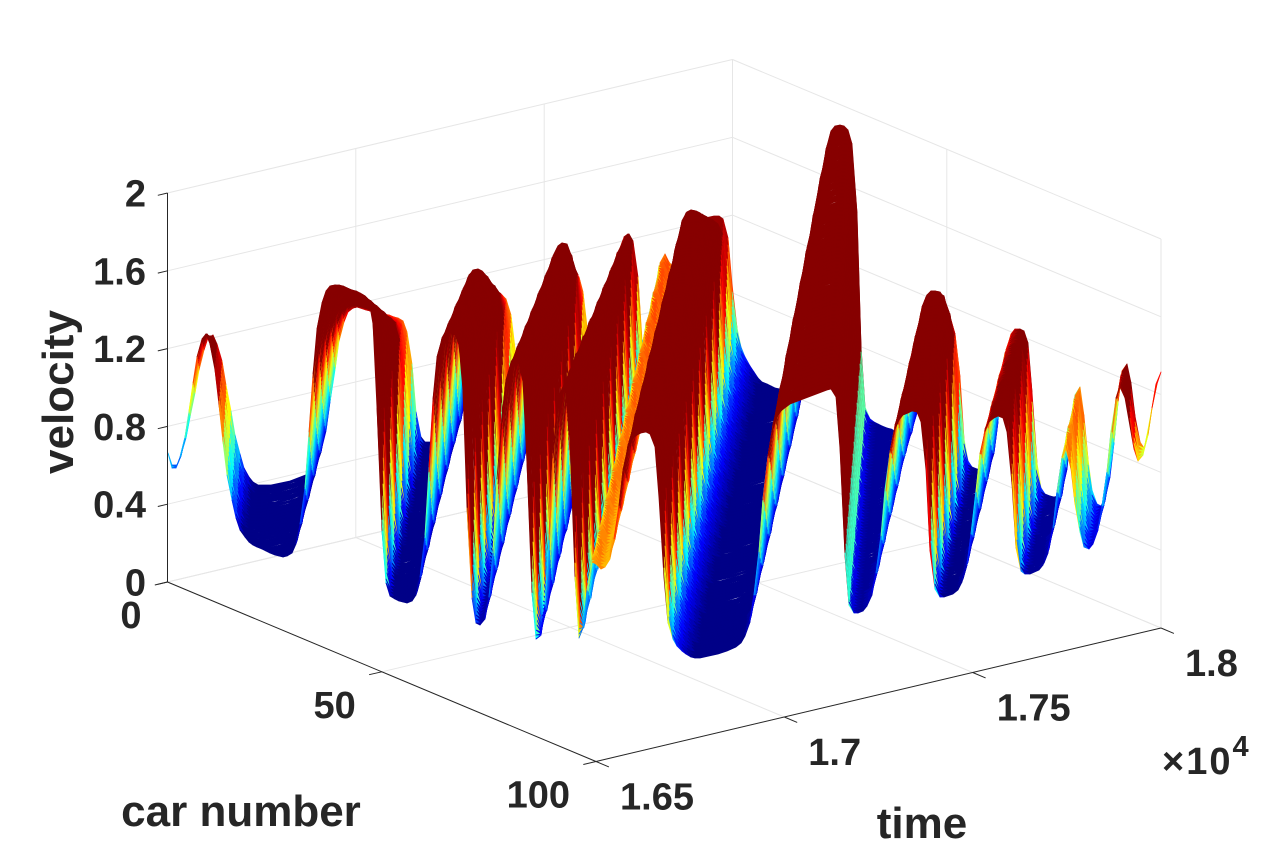 This screenshot has height=856, width=1280. Describe the element at coordinates (1034, 709) in the screenshot. I see `svg-text: 1.75` at that location.